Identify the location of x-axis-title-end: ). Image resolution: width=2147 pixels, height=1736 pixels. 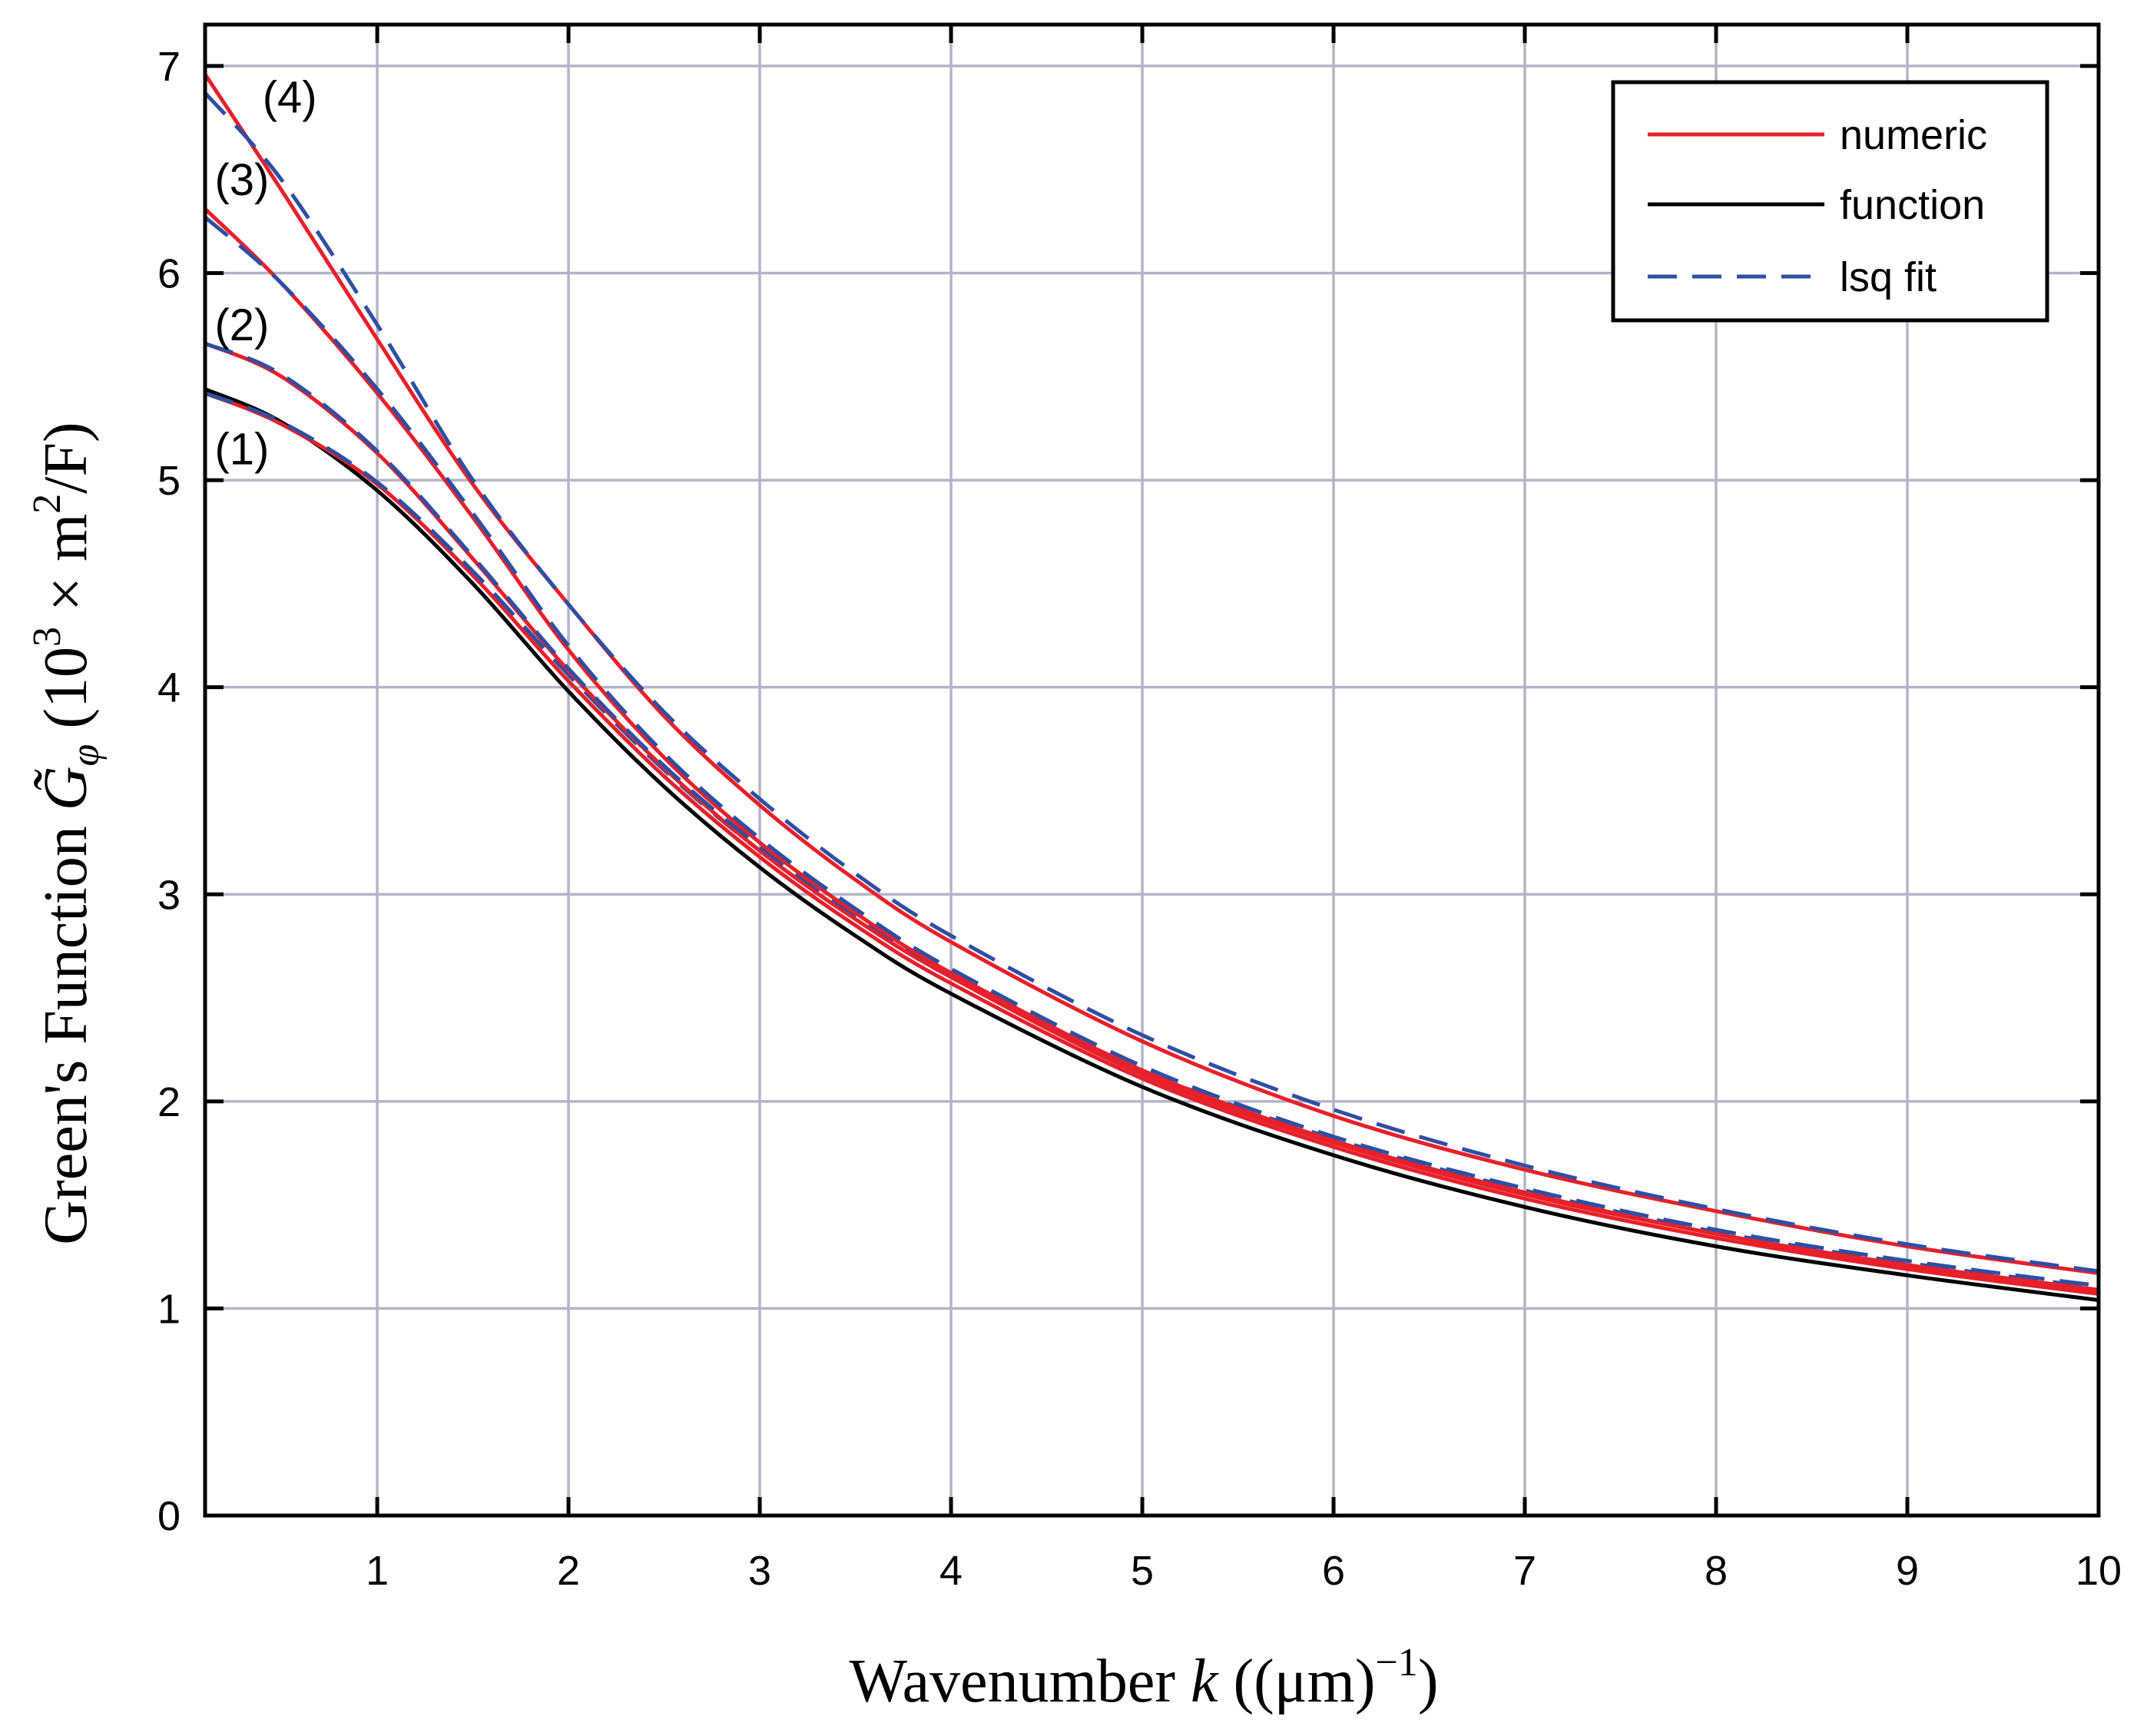
(1428, 1682).